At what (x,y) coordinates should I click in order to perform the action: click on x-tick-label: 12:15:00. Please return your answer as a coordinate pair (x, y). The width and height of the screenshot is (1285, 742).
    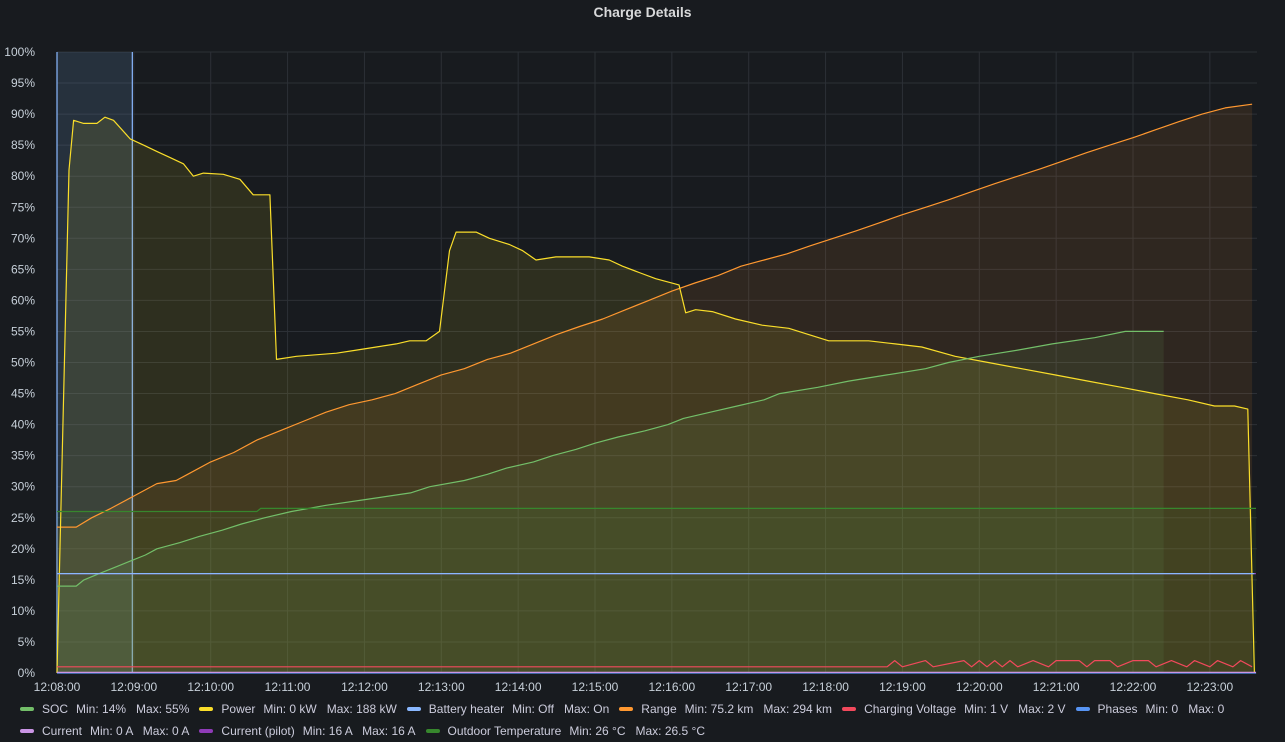
    Looking at the image, I should click on (595, 687).